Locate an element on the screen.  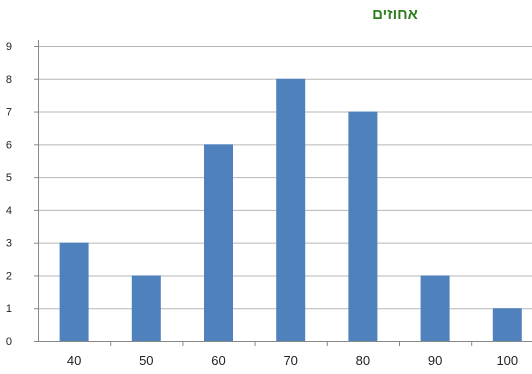
y-tick-label: 6 is located at coordinates (9, 145).